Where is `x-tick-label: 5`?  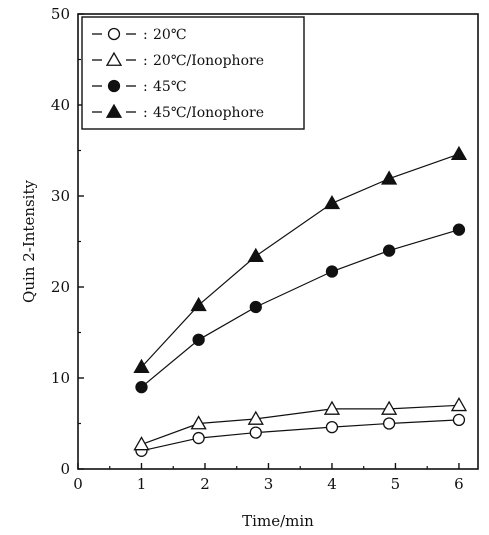
x-tick-label: 5 is located at coordinates (396, 484).